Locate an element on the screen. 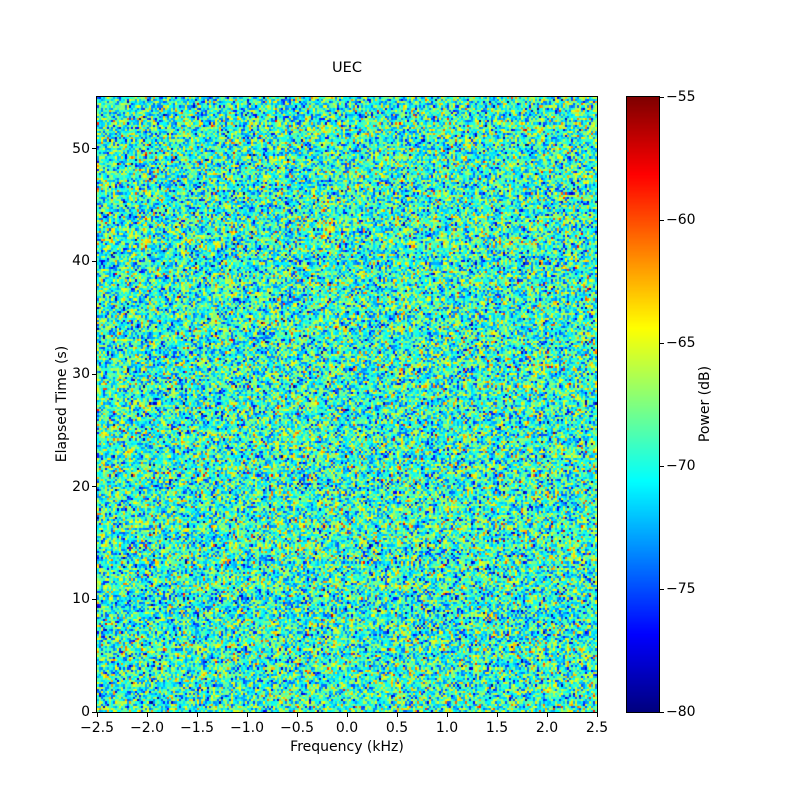  x-tick-label: 0.5 is located at coordinates (397, 728).